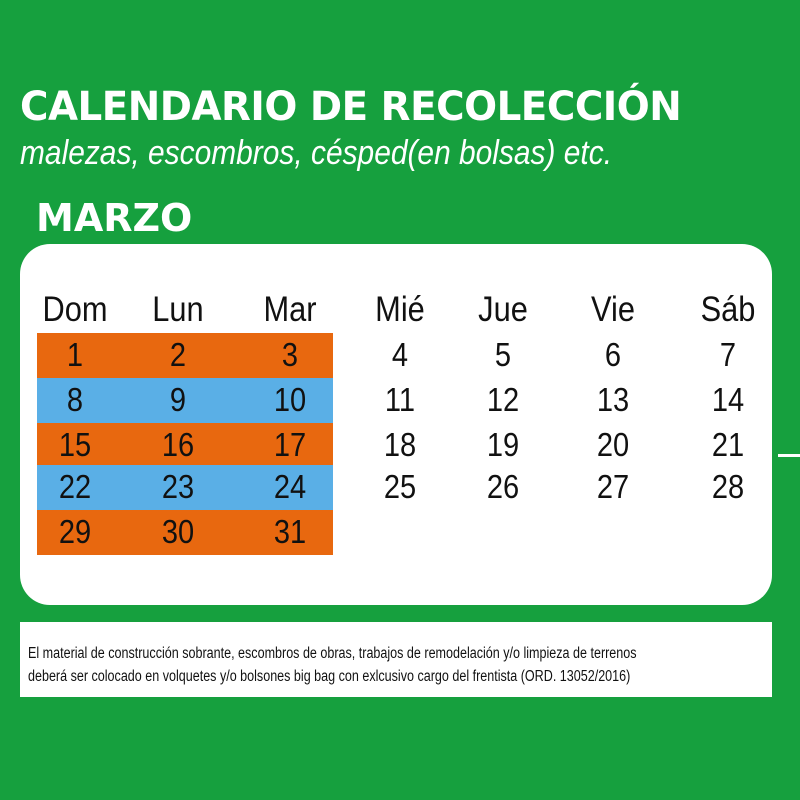 Image resolution: width=800 pixels, height=800 pixels. I want to click on day-cell: 3, so click(290, 354).